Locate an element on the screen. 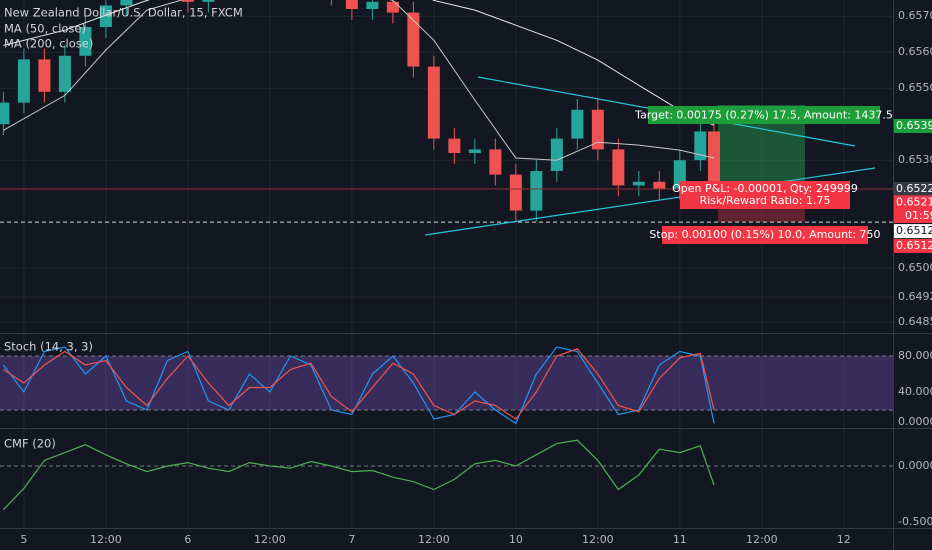  stoch-pane is located at coordinates (446, 385).